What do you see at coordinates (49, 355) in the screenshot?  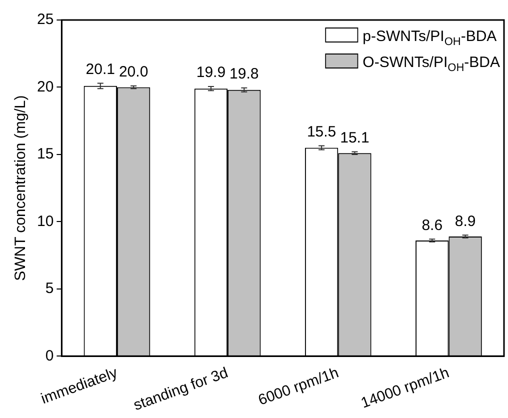 I see `y-tick-label: 0` at bounding box center [49, 355].